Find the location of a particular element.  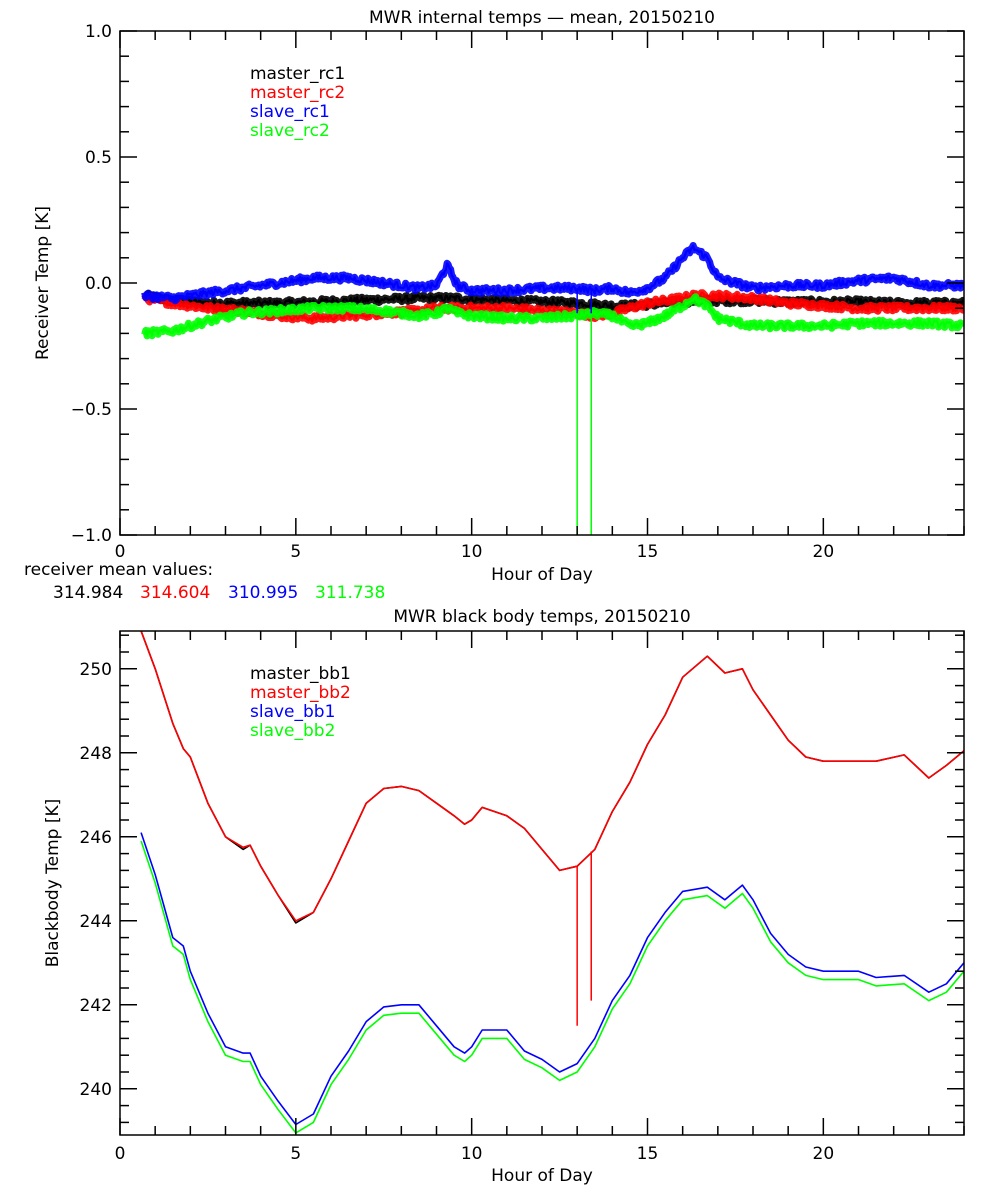

y-tick-label: 0.5 is located at coordinates (98, 158).